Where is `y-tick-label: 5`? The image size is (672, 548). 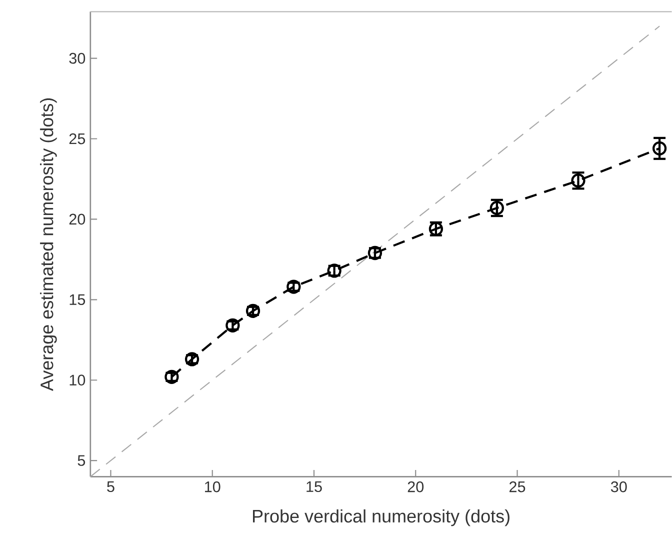
y-tick-label: 5 is located at coordinates (82, 460).